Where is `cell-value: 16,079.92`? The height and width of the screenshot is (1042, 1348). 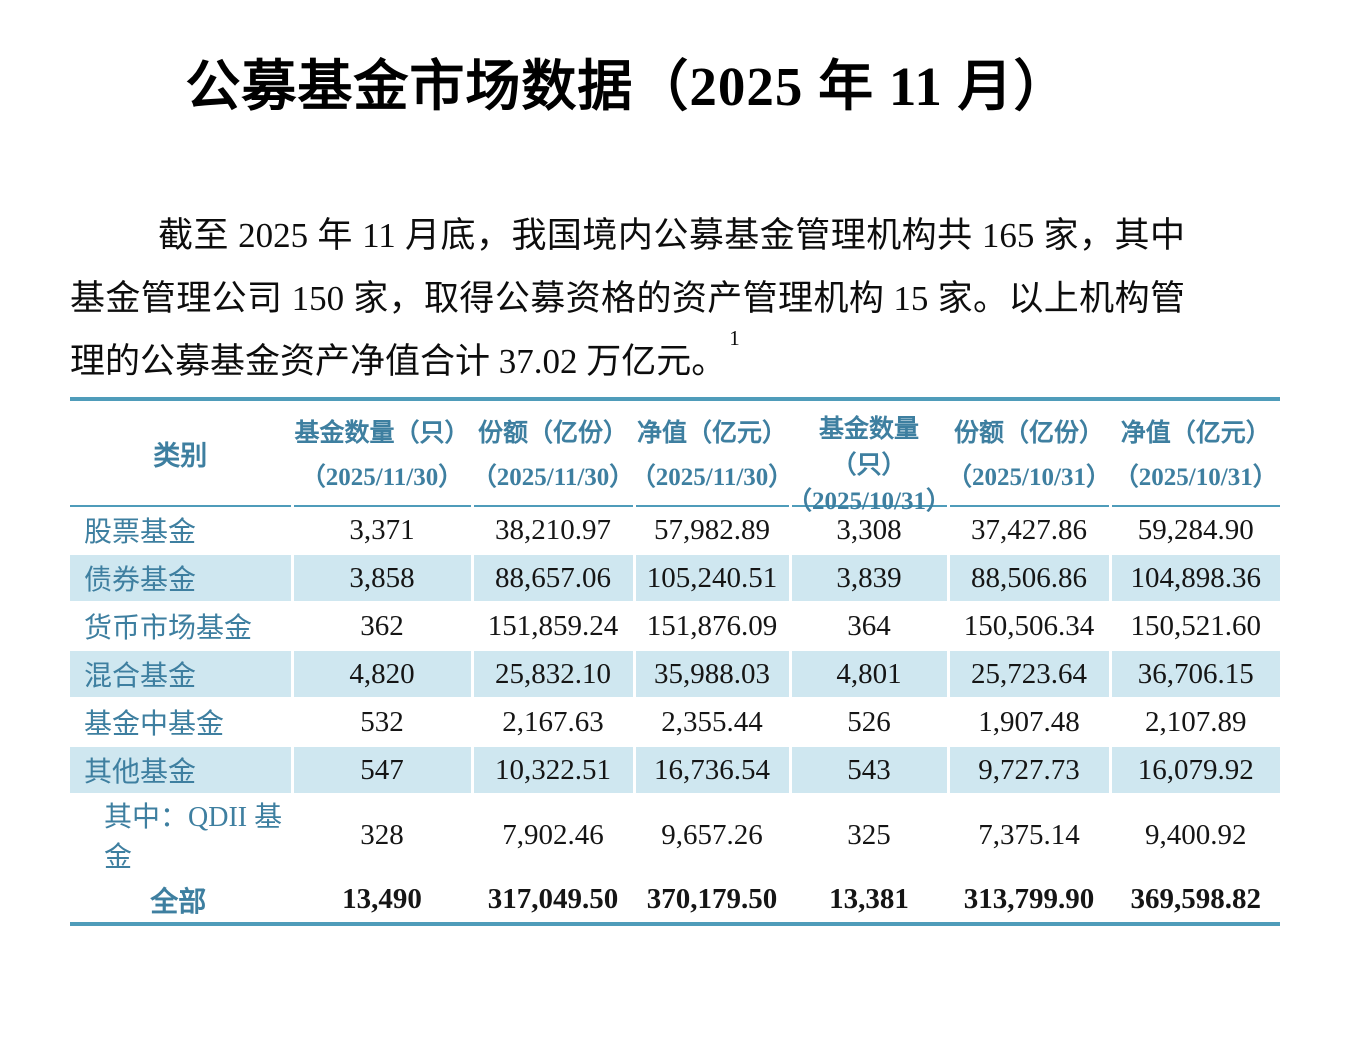
cell-value: 16,079.92 is located at coordinates (1194, 769).